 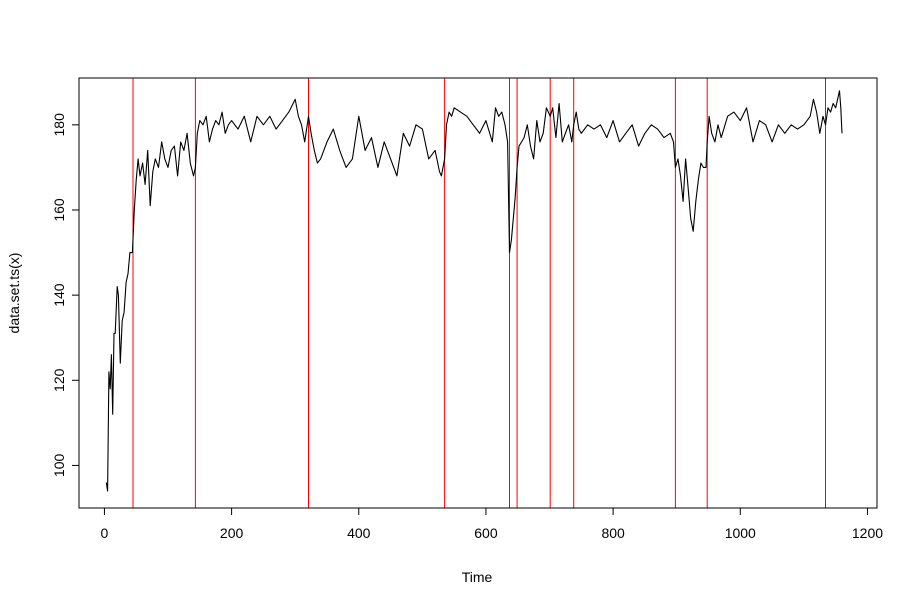 What do you see at coordinates (59, 466) in the screenshot?
I see `y-tick-label-100: 100` at bounding box center [59, 466].